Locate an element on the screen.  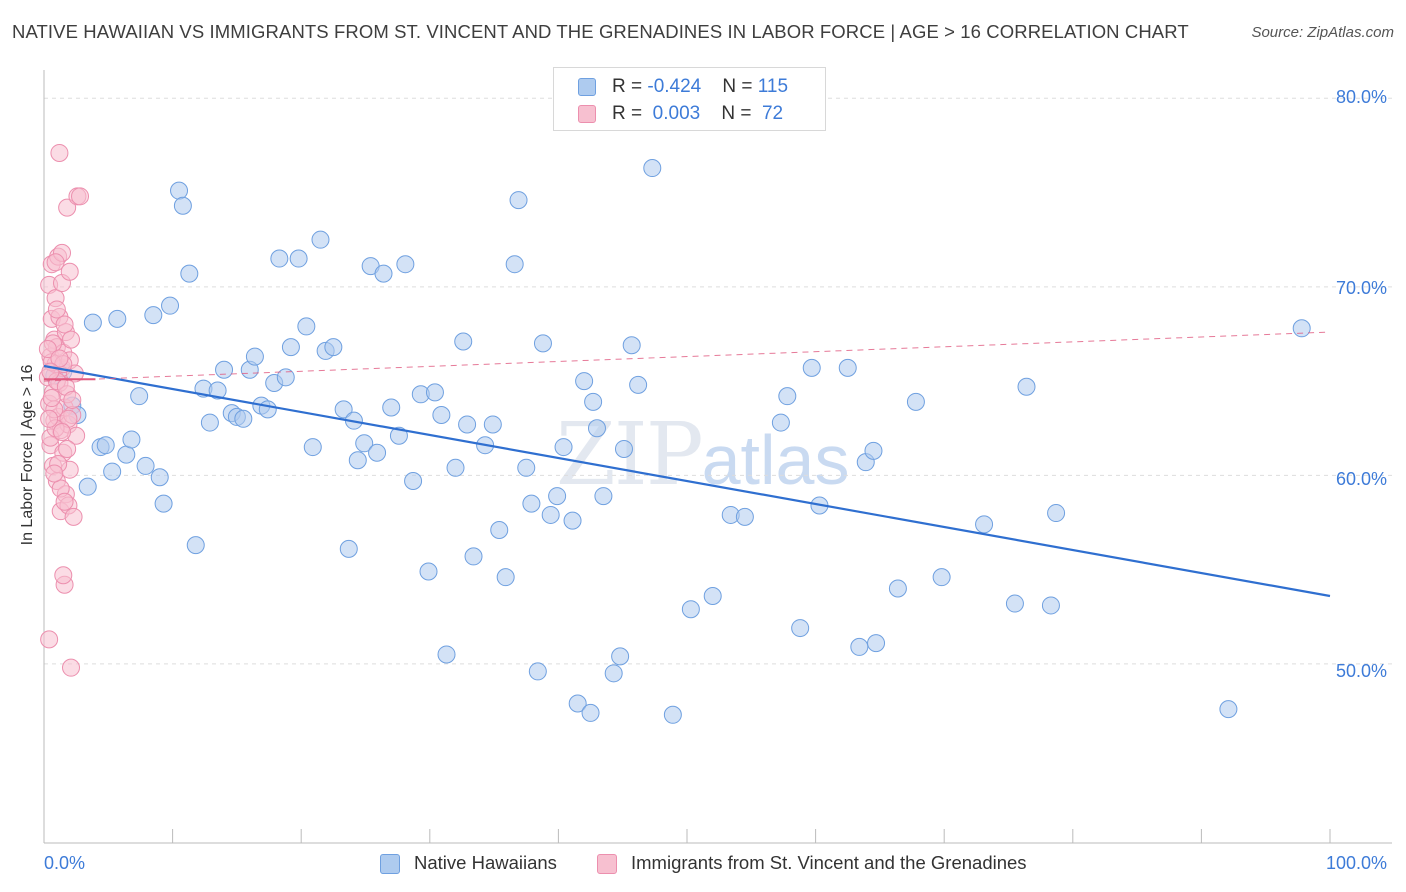
legend-swatch-blue is located at coordinates (390, 864).